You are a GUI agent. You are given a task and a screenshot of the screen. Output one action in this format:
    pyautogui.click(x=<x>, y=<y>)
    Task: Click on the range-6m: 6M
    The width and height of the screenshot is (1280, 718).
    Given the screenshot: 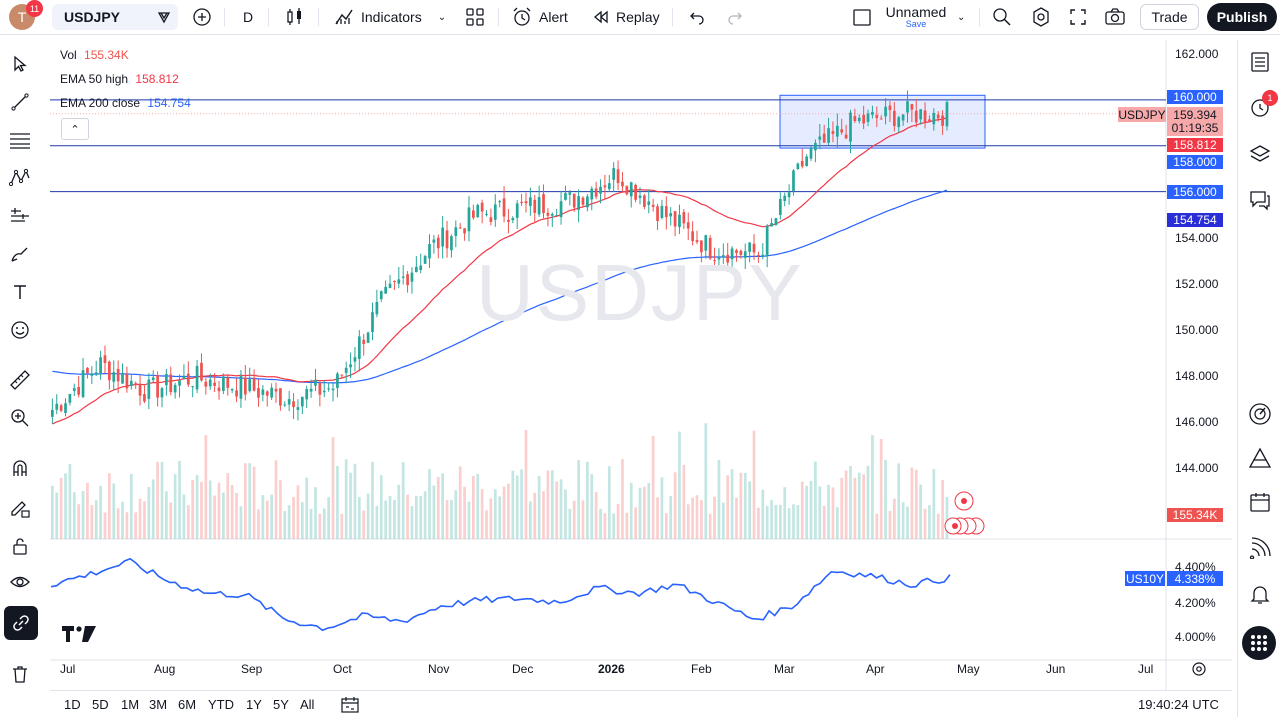 What is the action you would take?
    pyautogui.click(x=187, y=704)
    